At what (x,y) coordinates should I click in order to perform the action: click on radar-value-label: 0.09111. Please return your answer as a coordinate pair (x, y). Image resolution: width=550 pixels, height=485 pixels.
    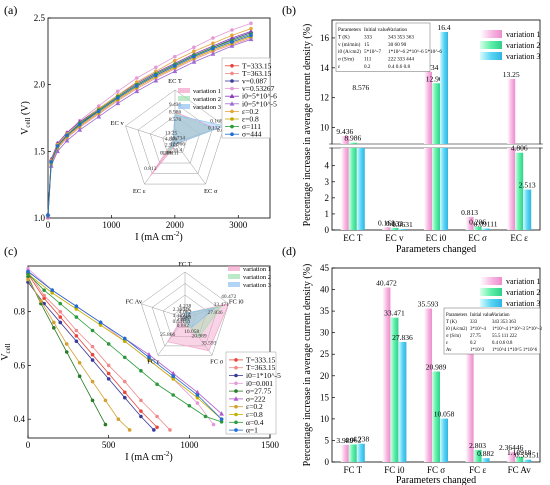
    Looking at the image, I should click on (171, 153).